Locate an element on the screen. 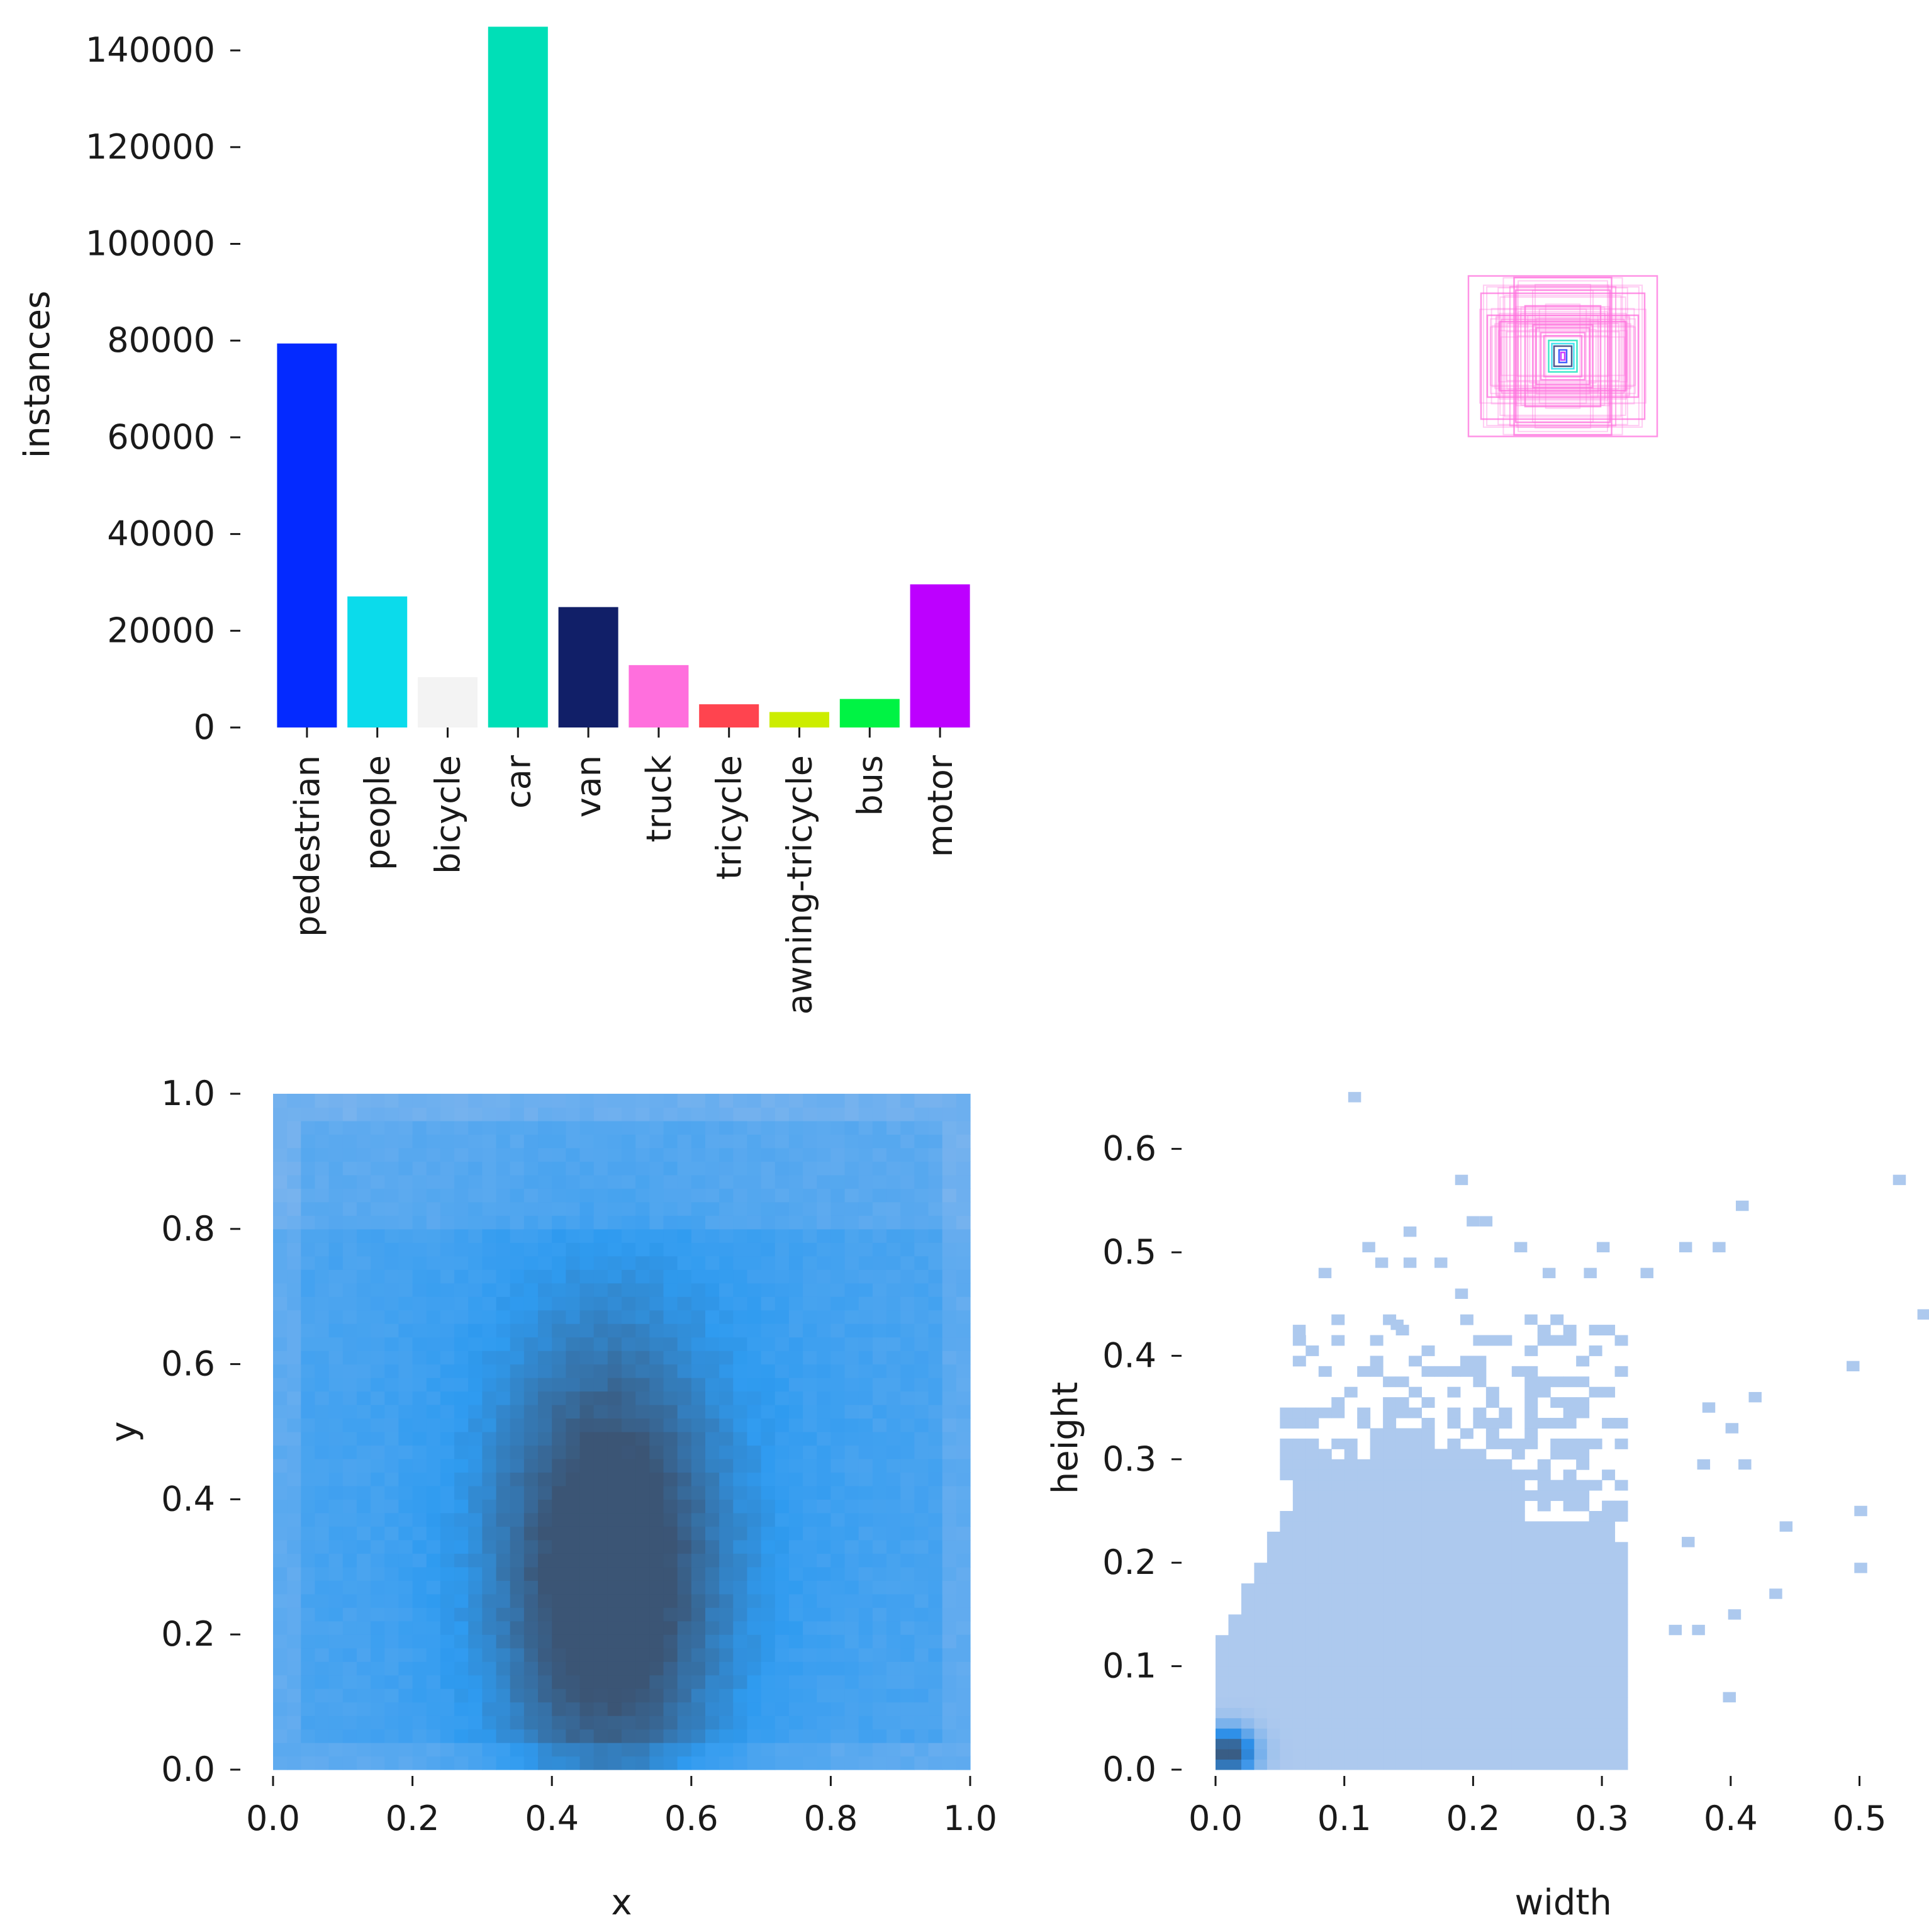 This screenshot has height=1932, width=1929. outlier-cell is located at coordinates (1531, 1319).